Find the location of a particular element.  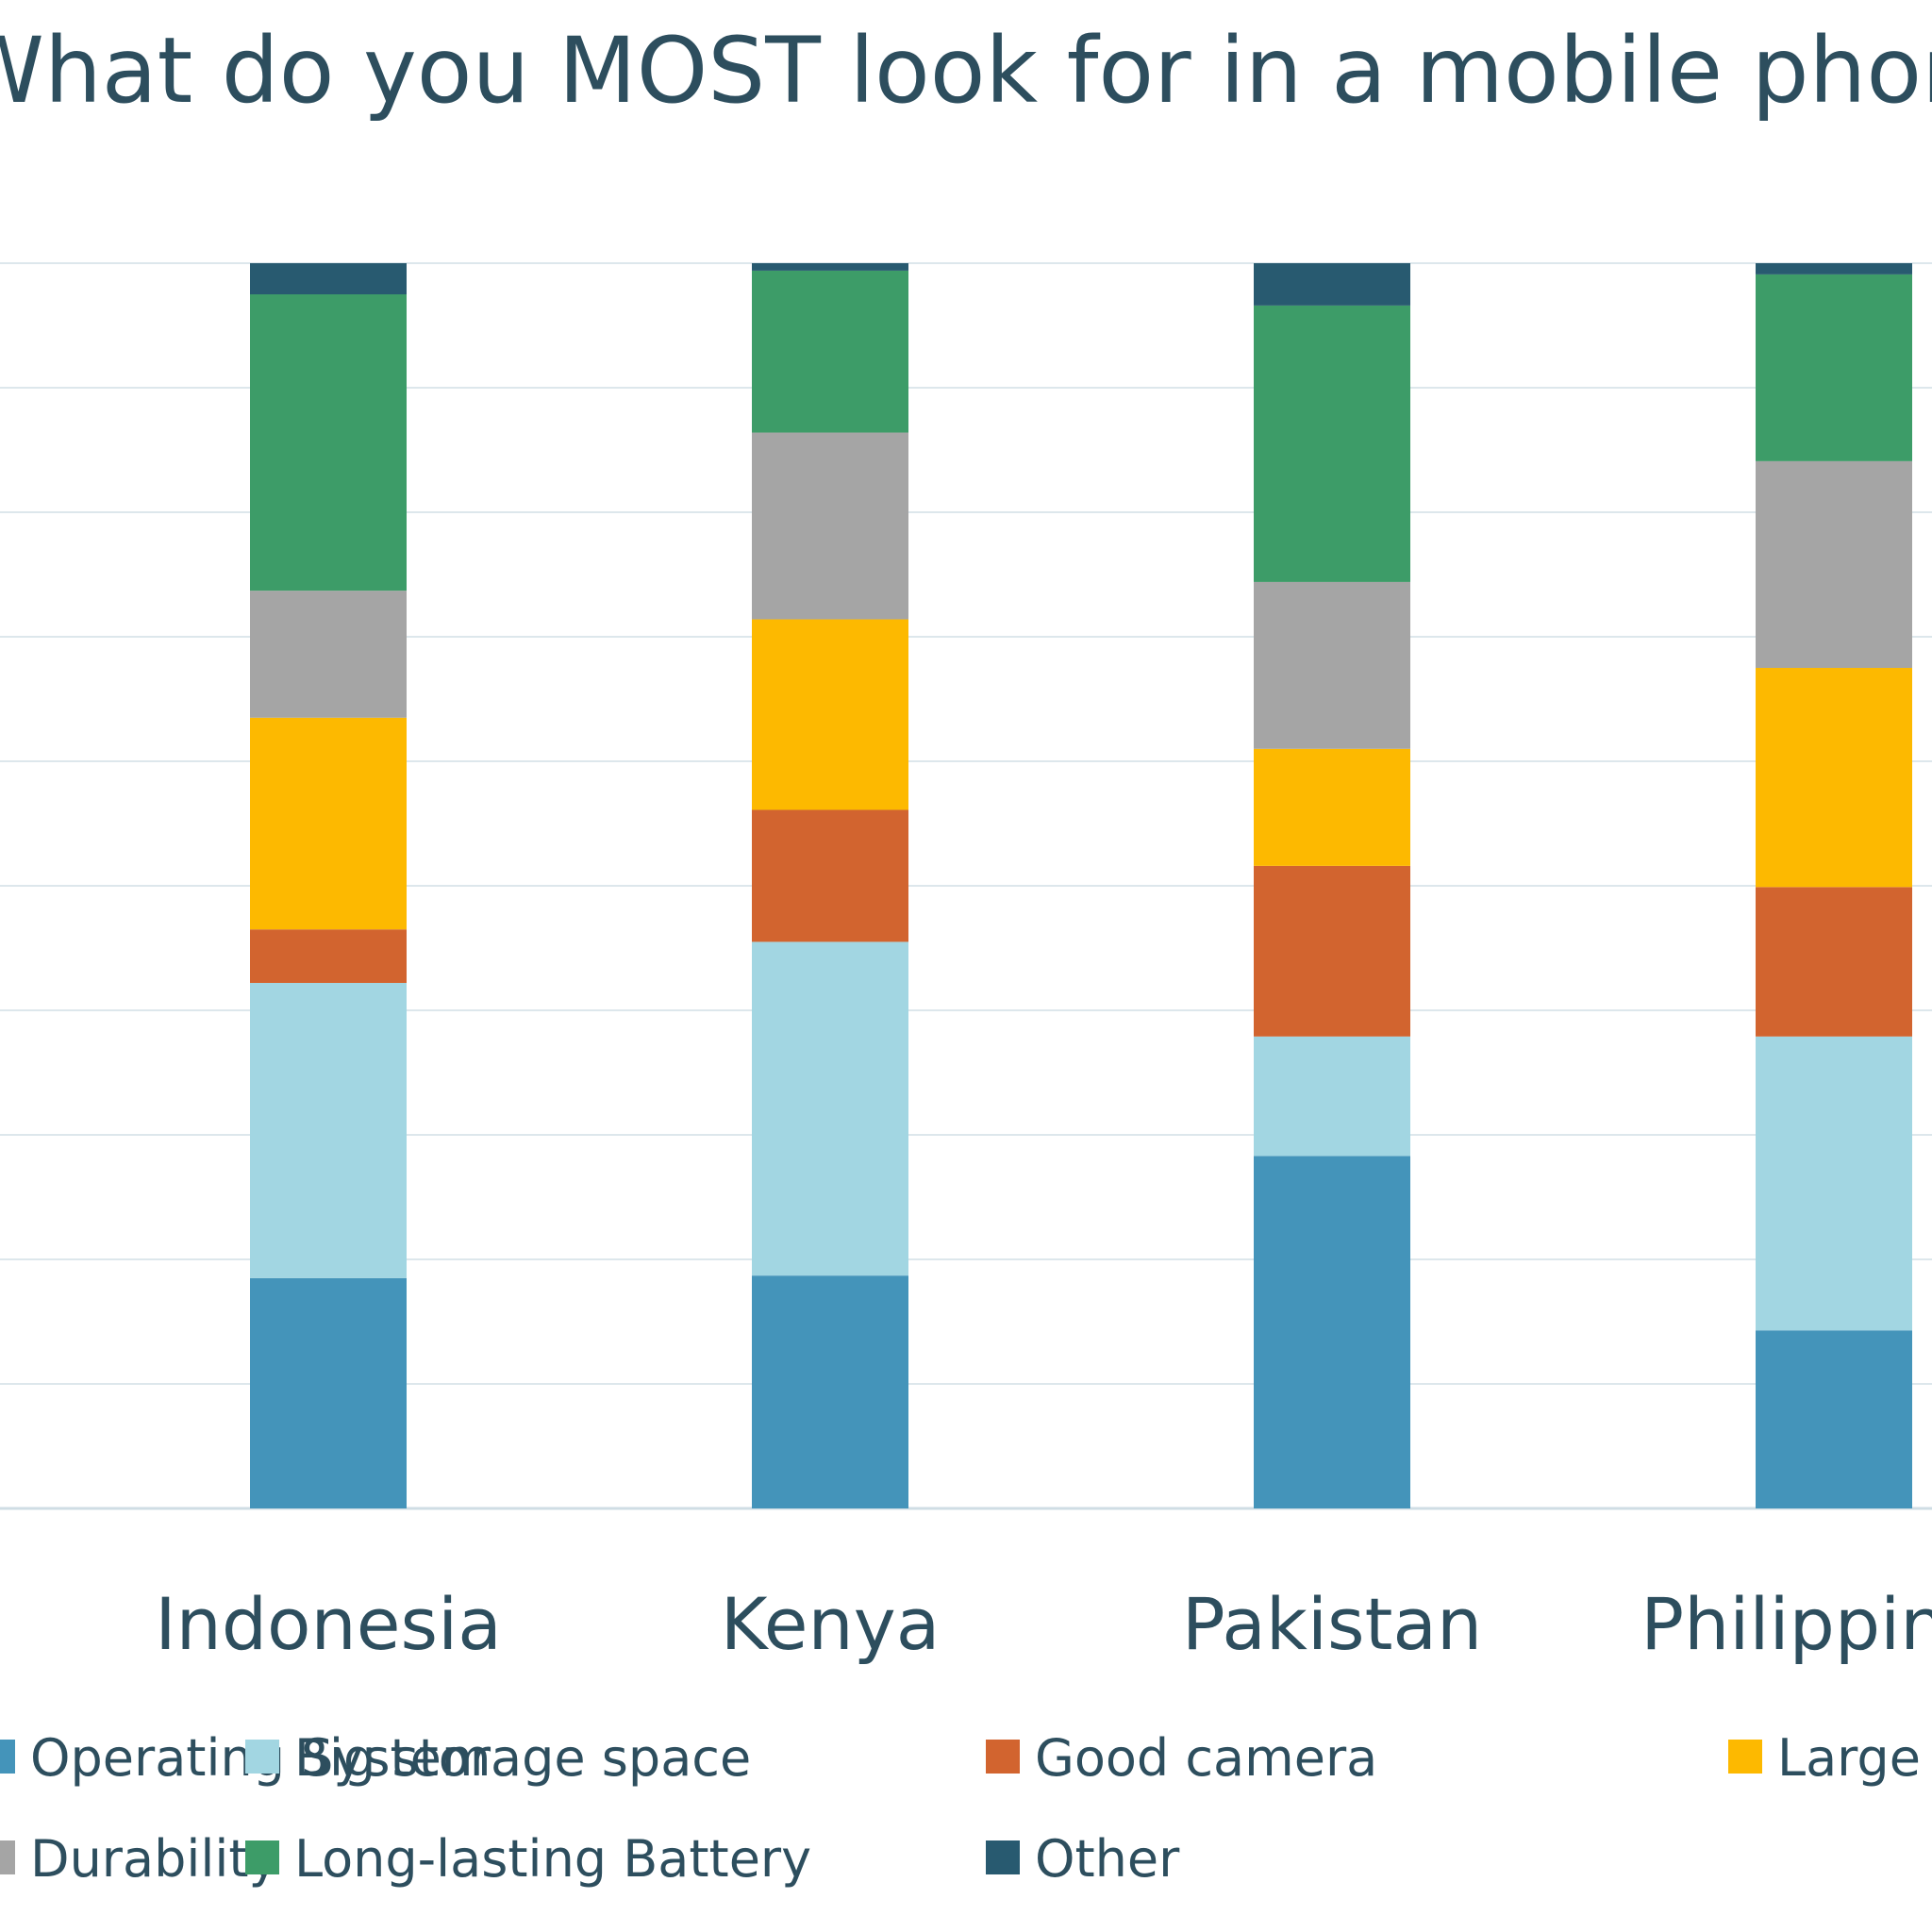

legend-label: Good camera is located at coordinates (1206, 1758).